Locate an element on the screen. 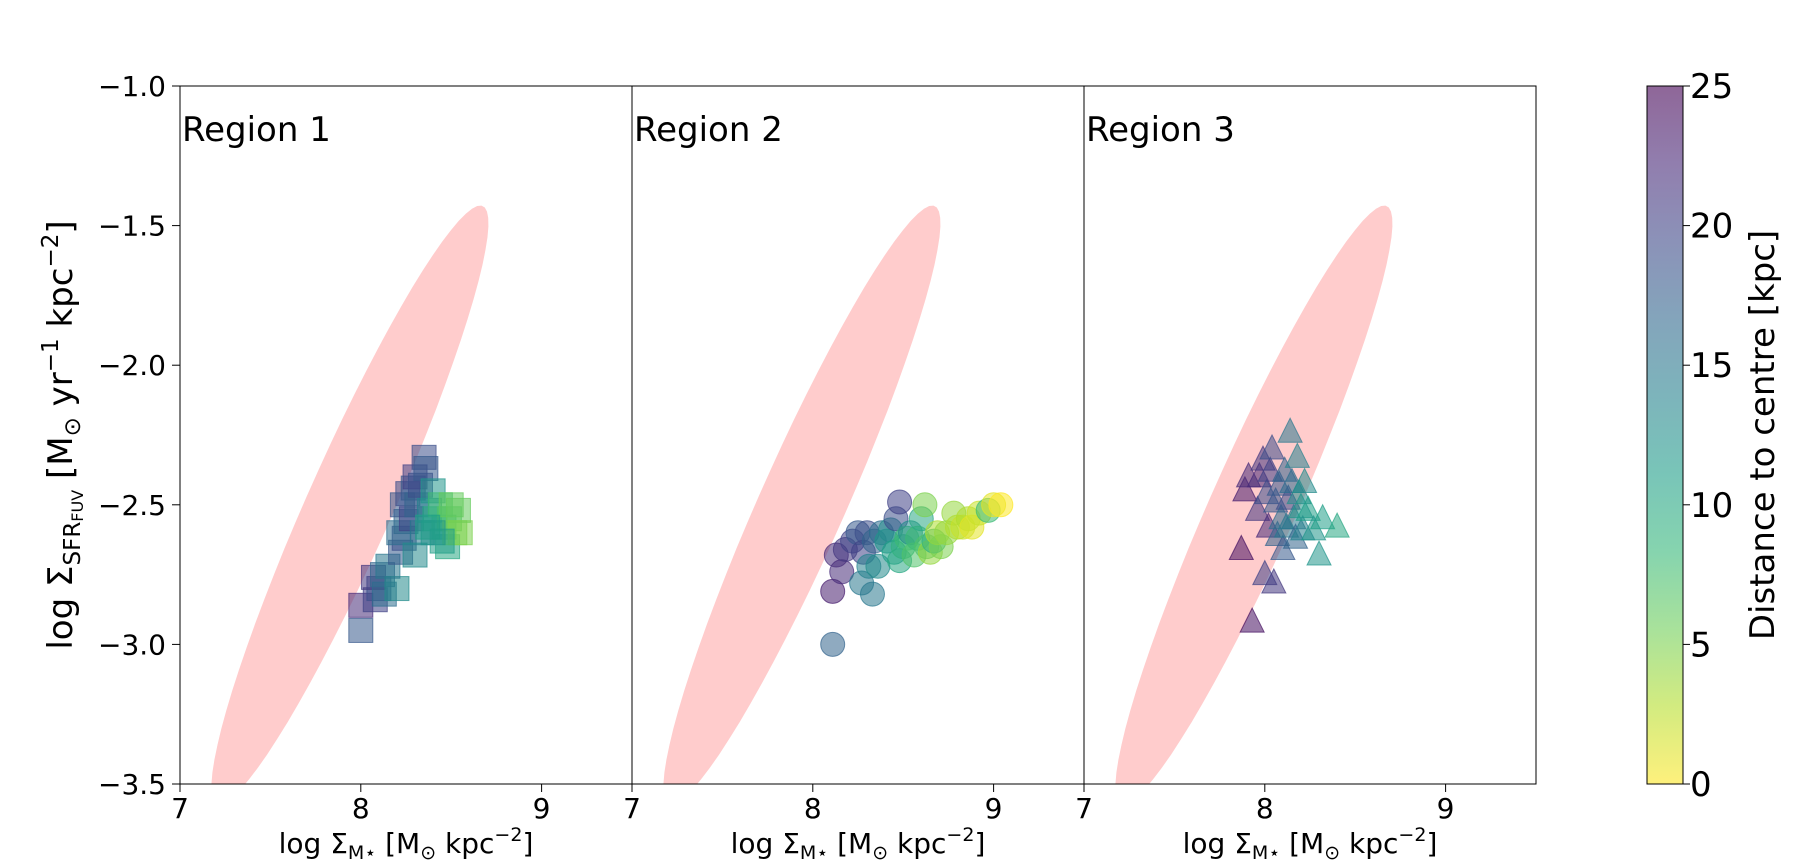  panel-1-ellipse-layer is located at coordinates (350, 494).